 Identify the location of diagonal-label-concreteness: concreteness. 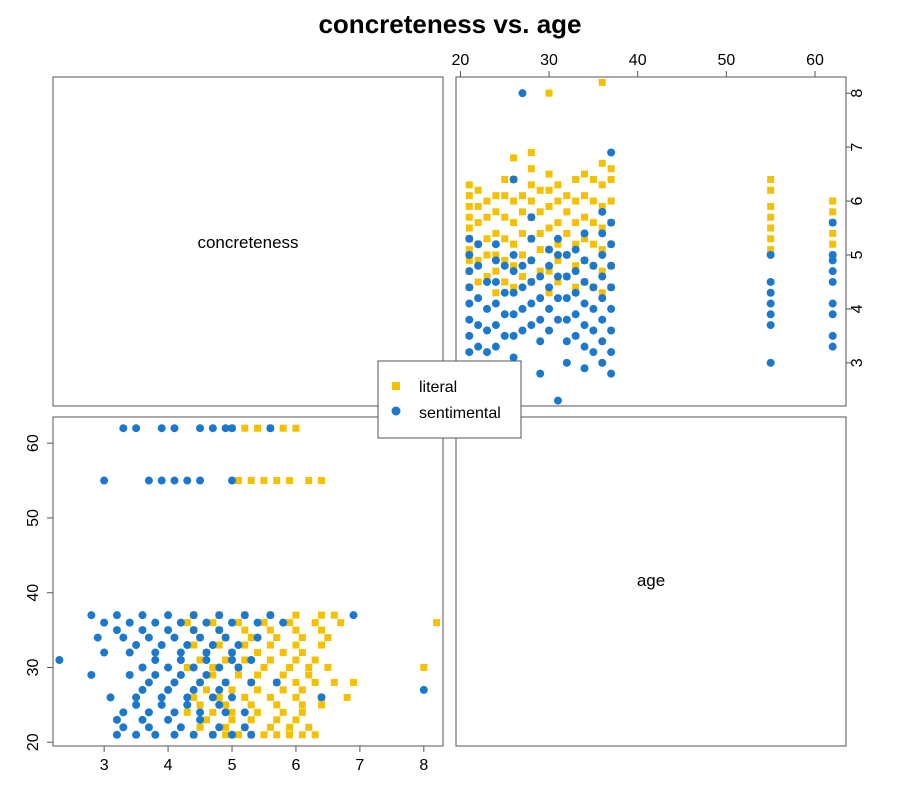
(247, 242).